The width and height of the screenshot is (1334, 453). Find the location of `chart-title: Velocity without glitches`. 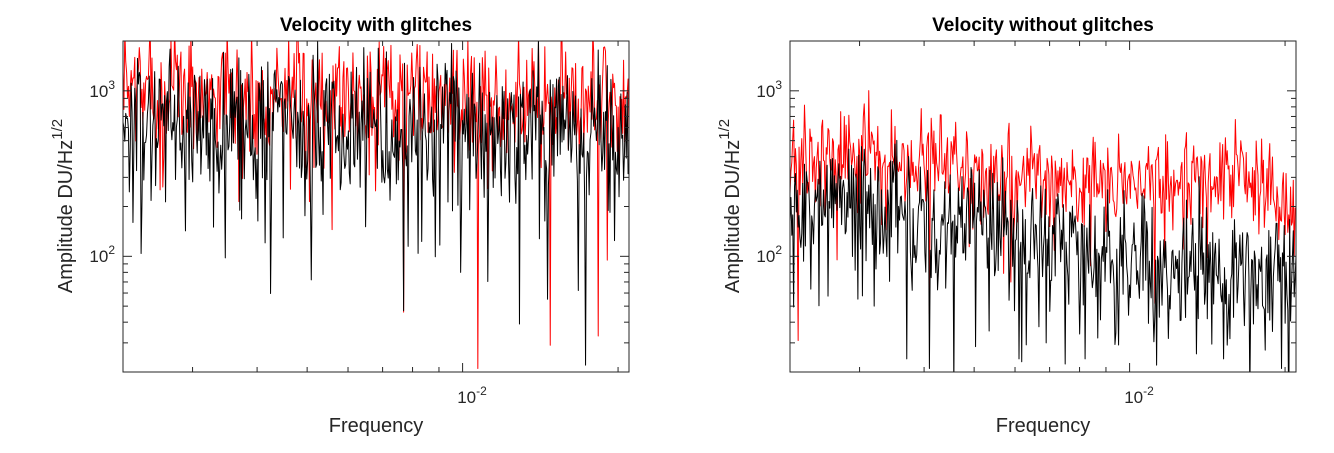

chart-title: Velocity without glitches is located at coordinates (1043, 25).